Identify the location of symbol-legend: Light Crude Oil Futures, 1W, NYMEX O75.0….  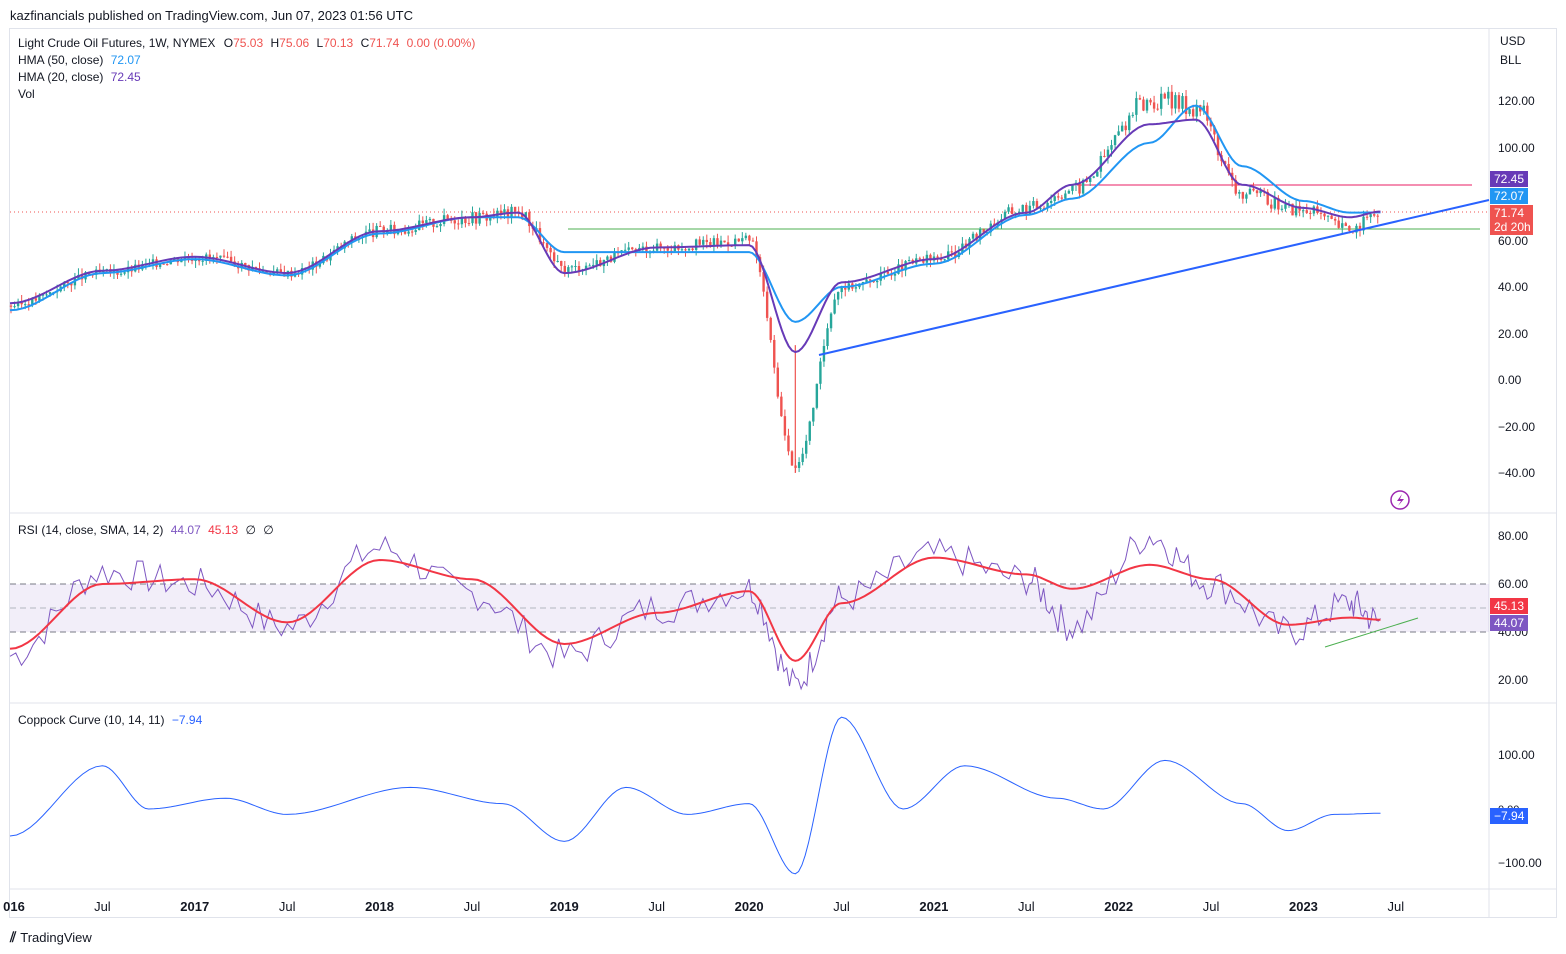
(246, 43).